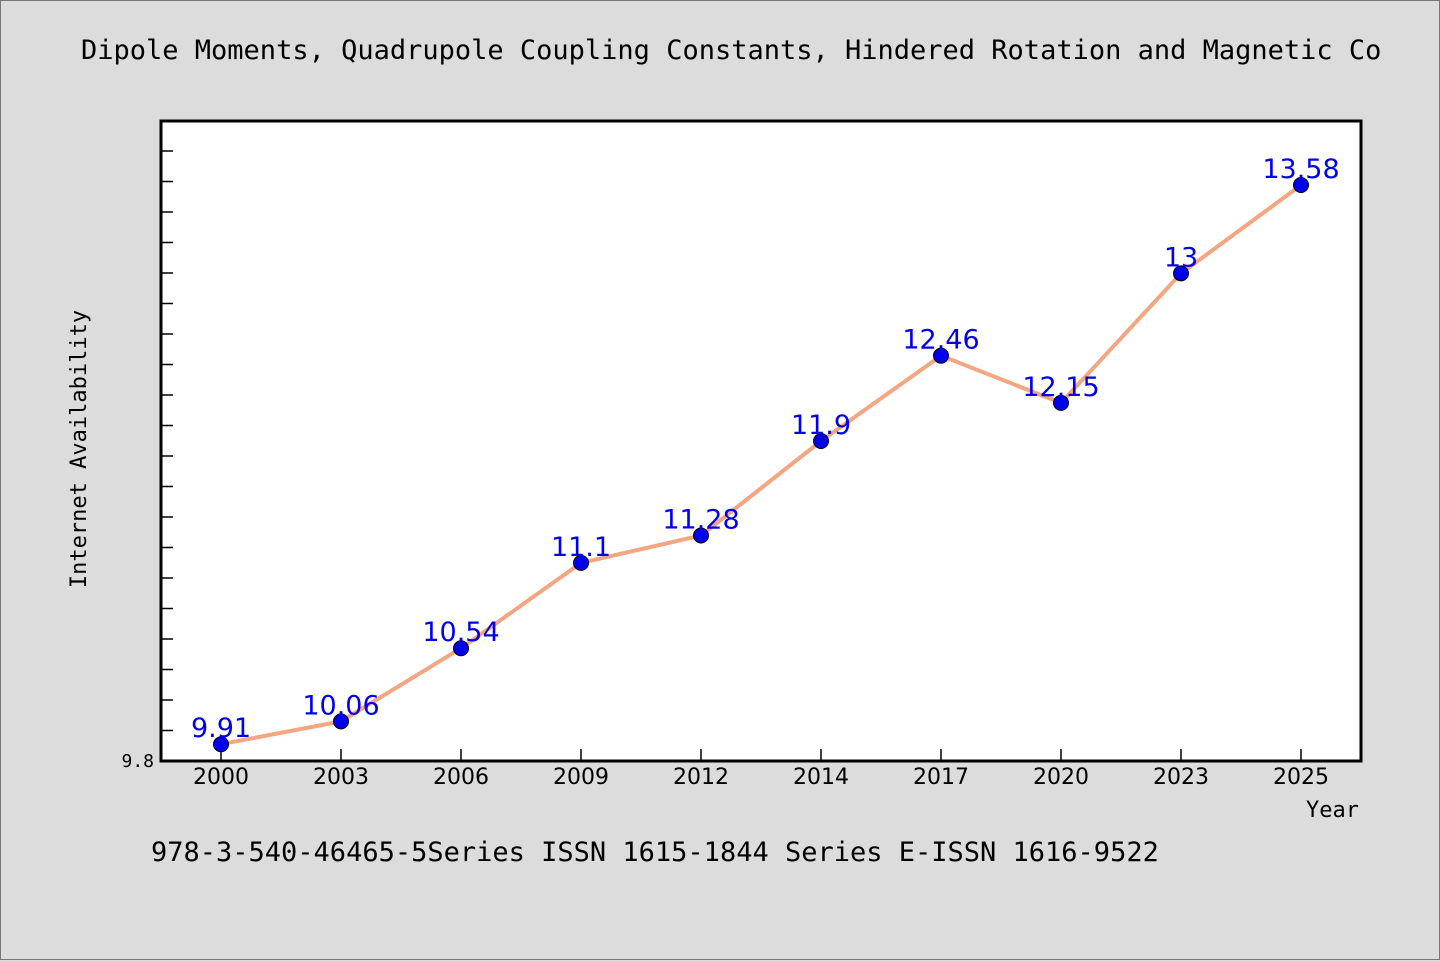 This screenshot has width=1440, height=961. Describe the element at coordinates (761, 755) in the screenshot. I see `x-axis-ticks` at that location.